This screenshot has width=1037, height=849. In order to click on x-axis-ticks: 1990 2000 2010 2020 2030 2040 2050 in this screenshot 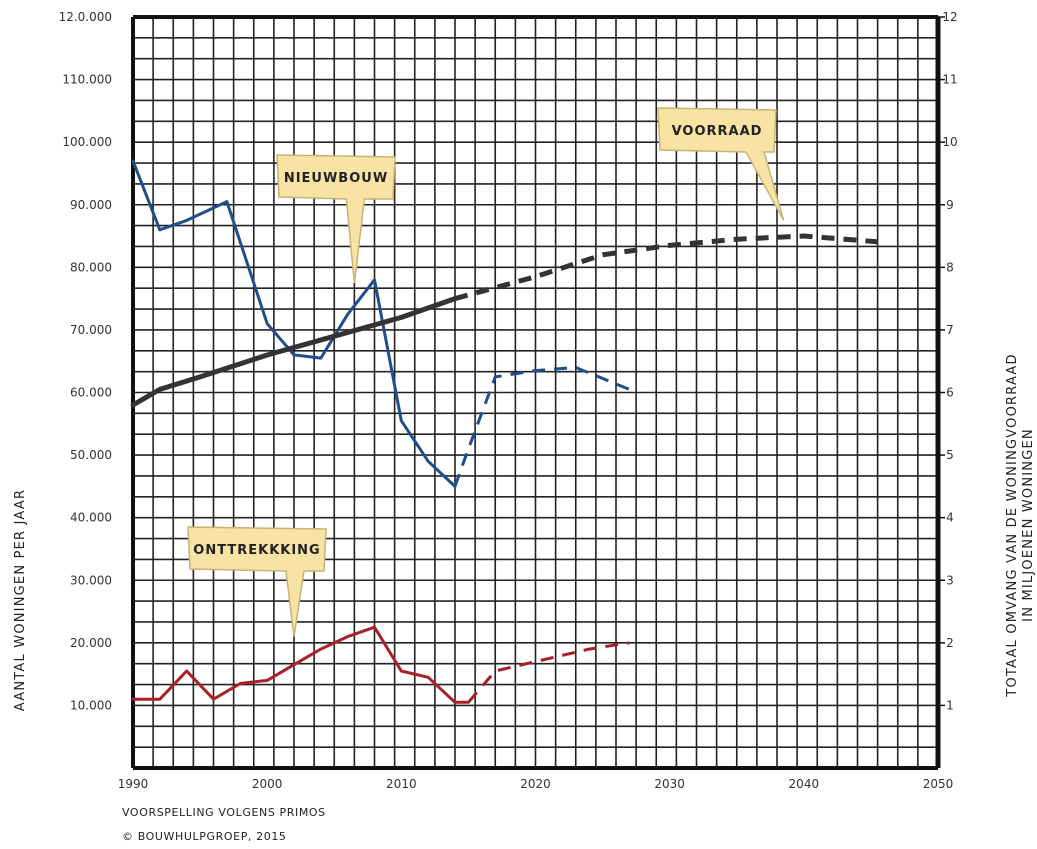, I will do `click(536, 784)`.